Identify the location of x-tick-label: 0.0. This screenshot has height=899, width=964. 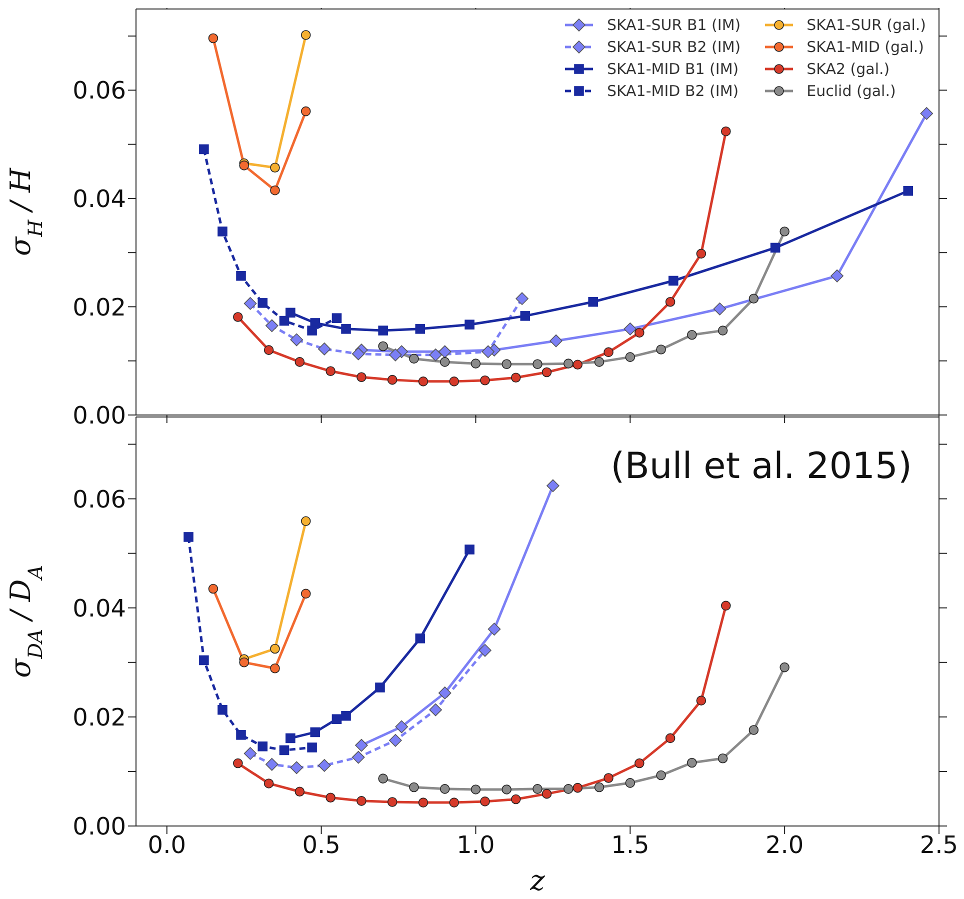
(167, 845).